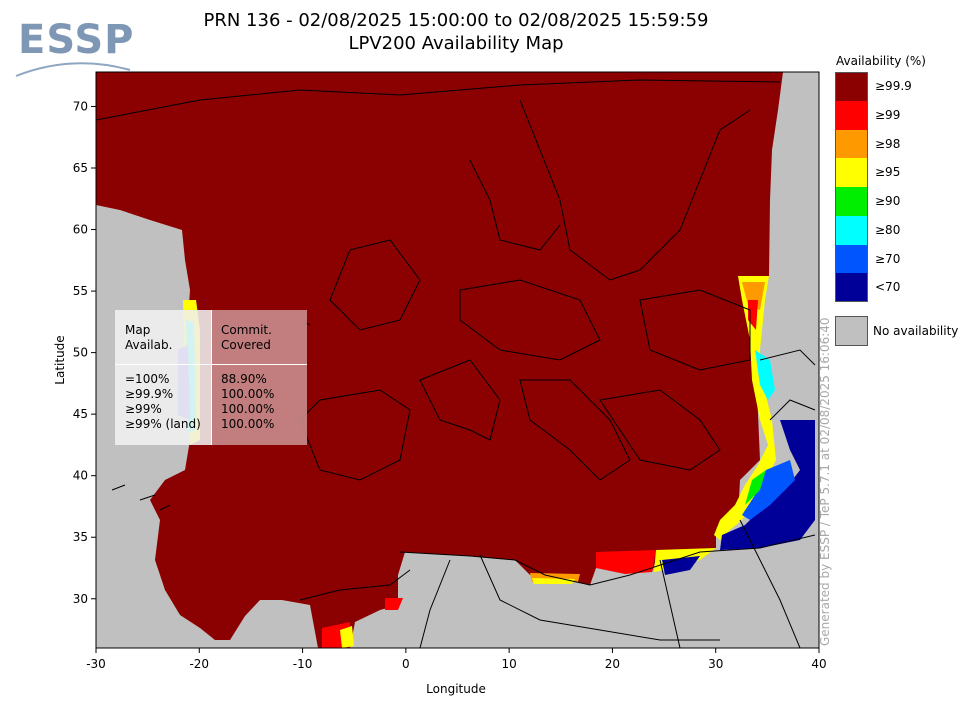  What do you see at coordinates (406, 664) in the screenshot?
I see `x-tick-label: 0` at bounding box center [406, 664].